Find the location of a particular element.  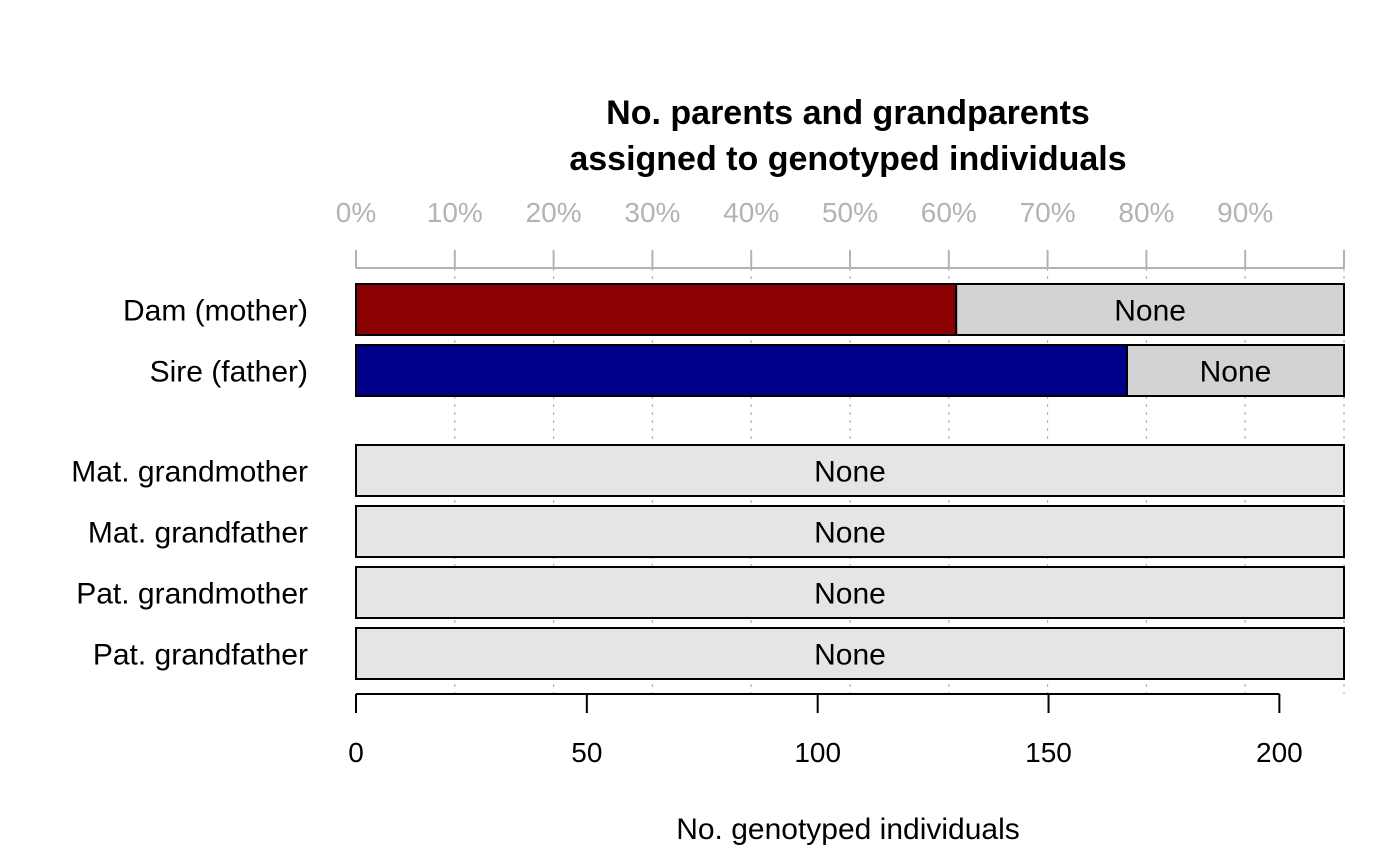

chart-title-line-2: assigned to genotyped individuals is located at coordinates (847, 159).